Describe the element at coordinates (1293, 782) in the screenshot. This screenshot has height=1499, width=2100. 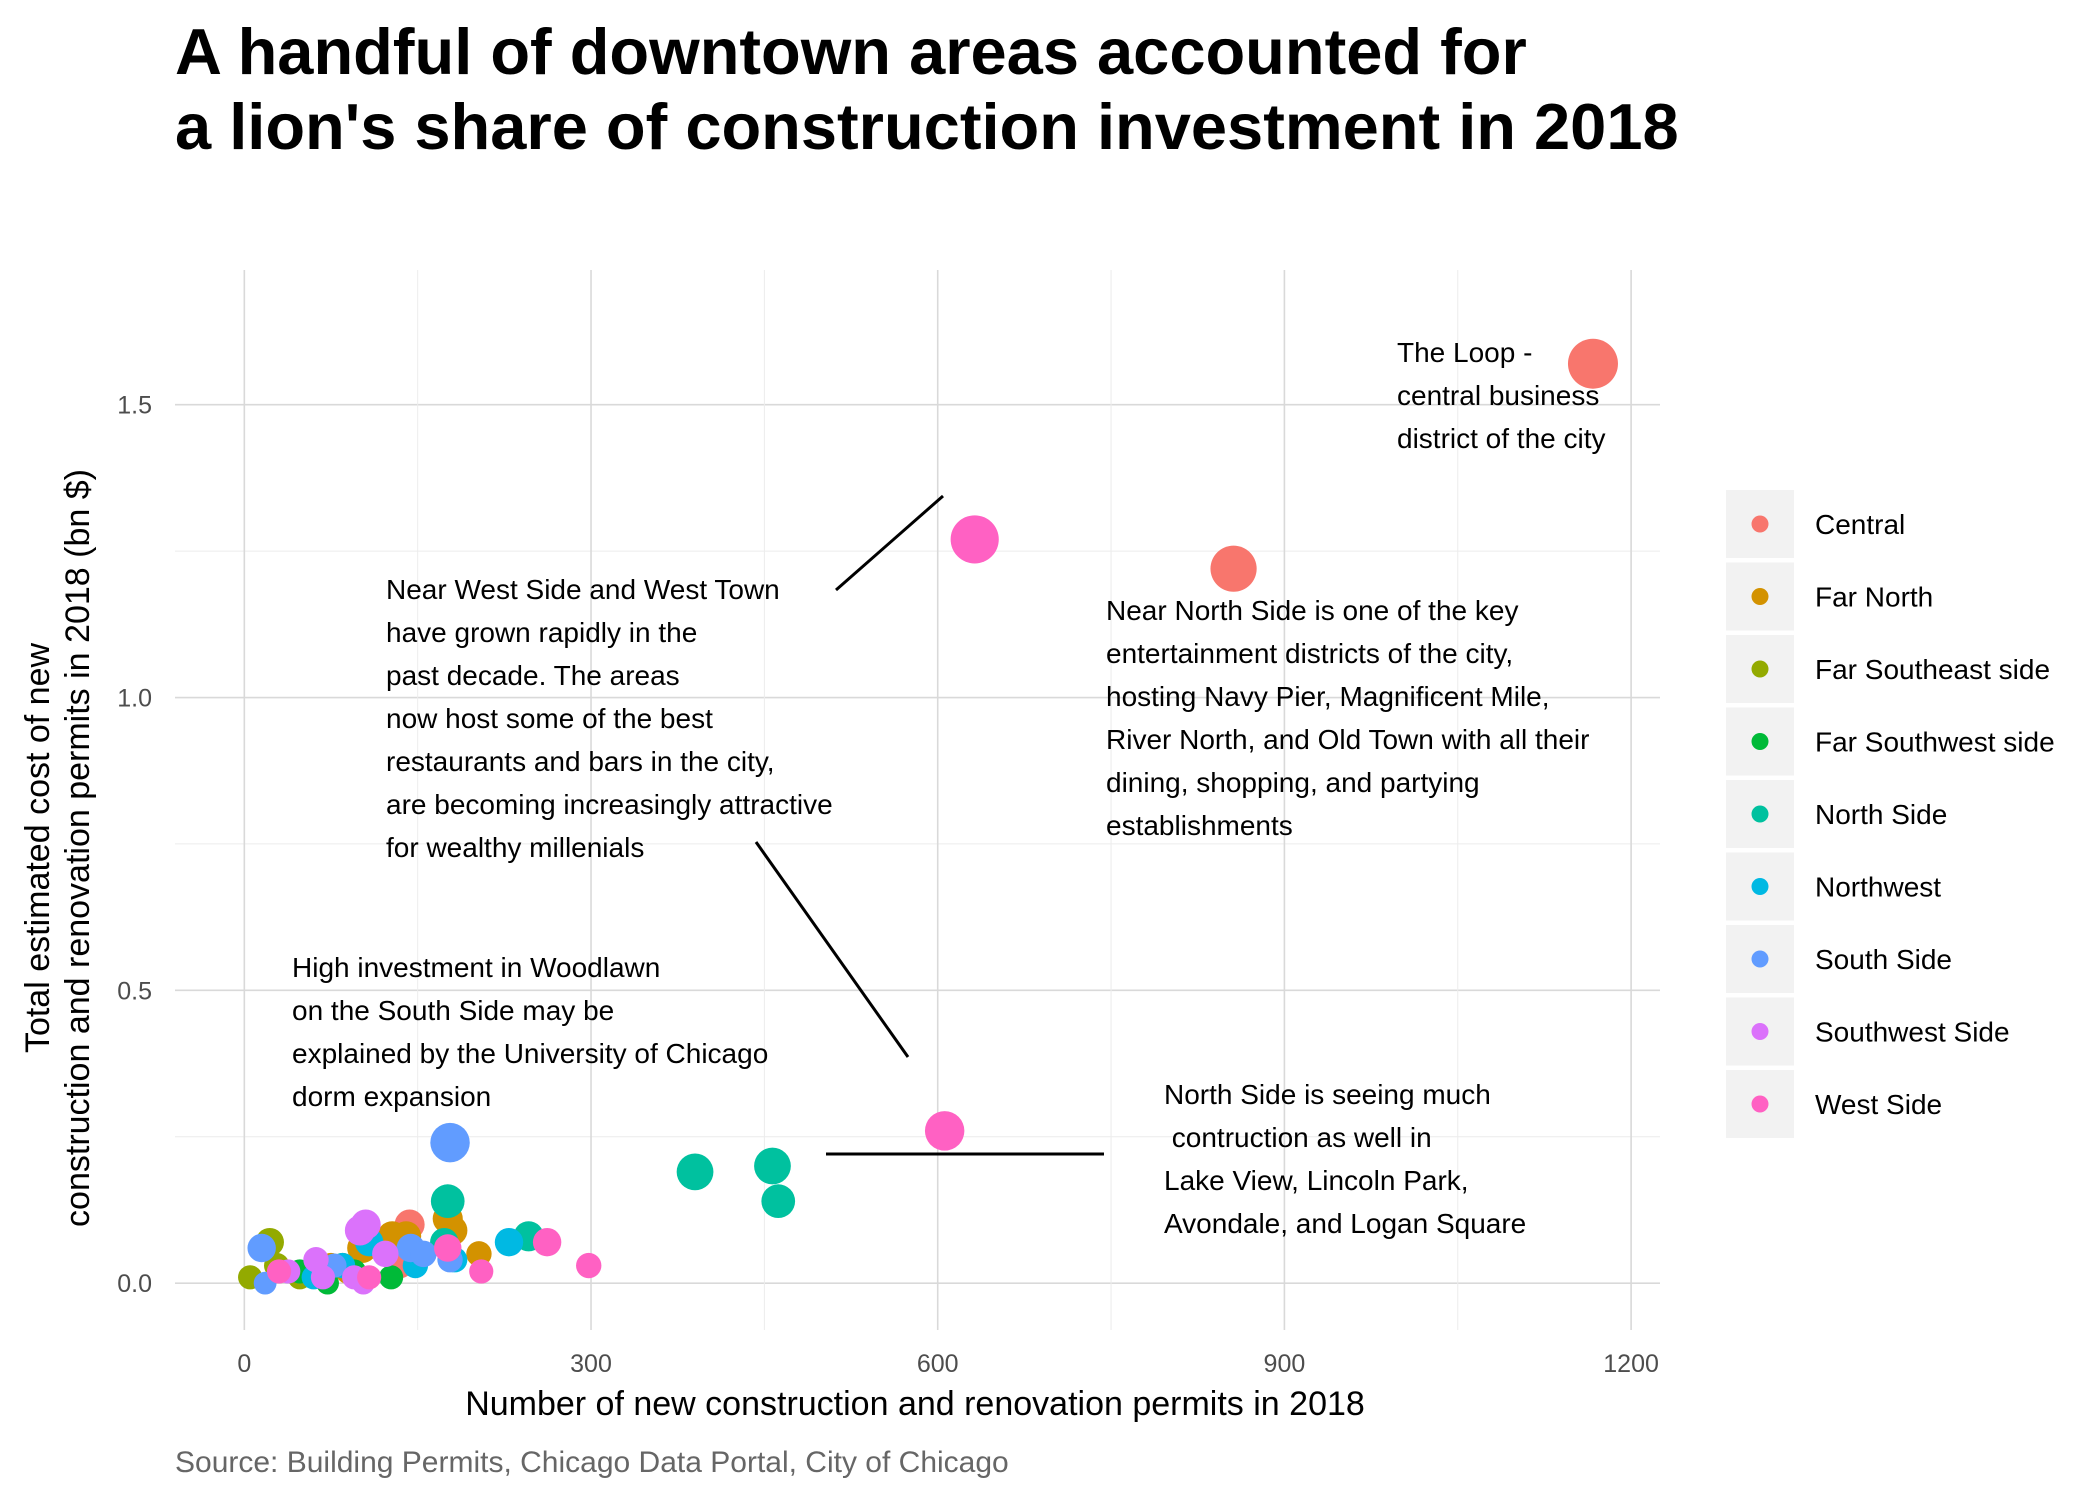
I see `annotation-line: dining, shopping, and partying` at that location.